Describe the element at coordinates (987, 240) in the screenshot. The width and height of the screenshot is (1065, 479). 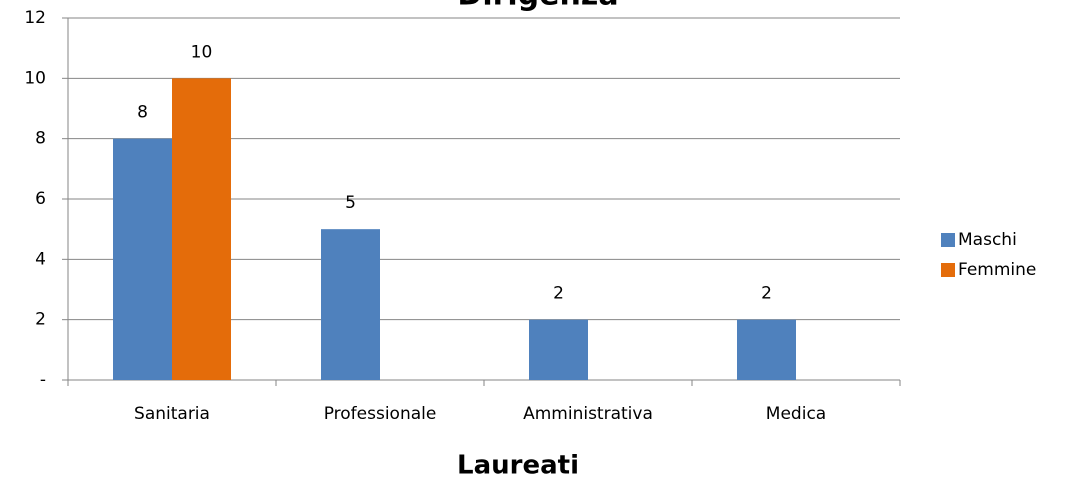
I see `legend-label: Maschi` at that location.